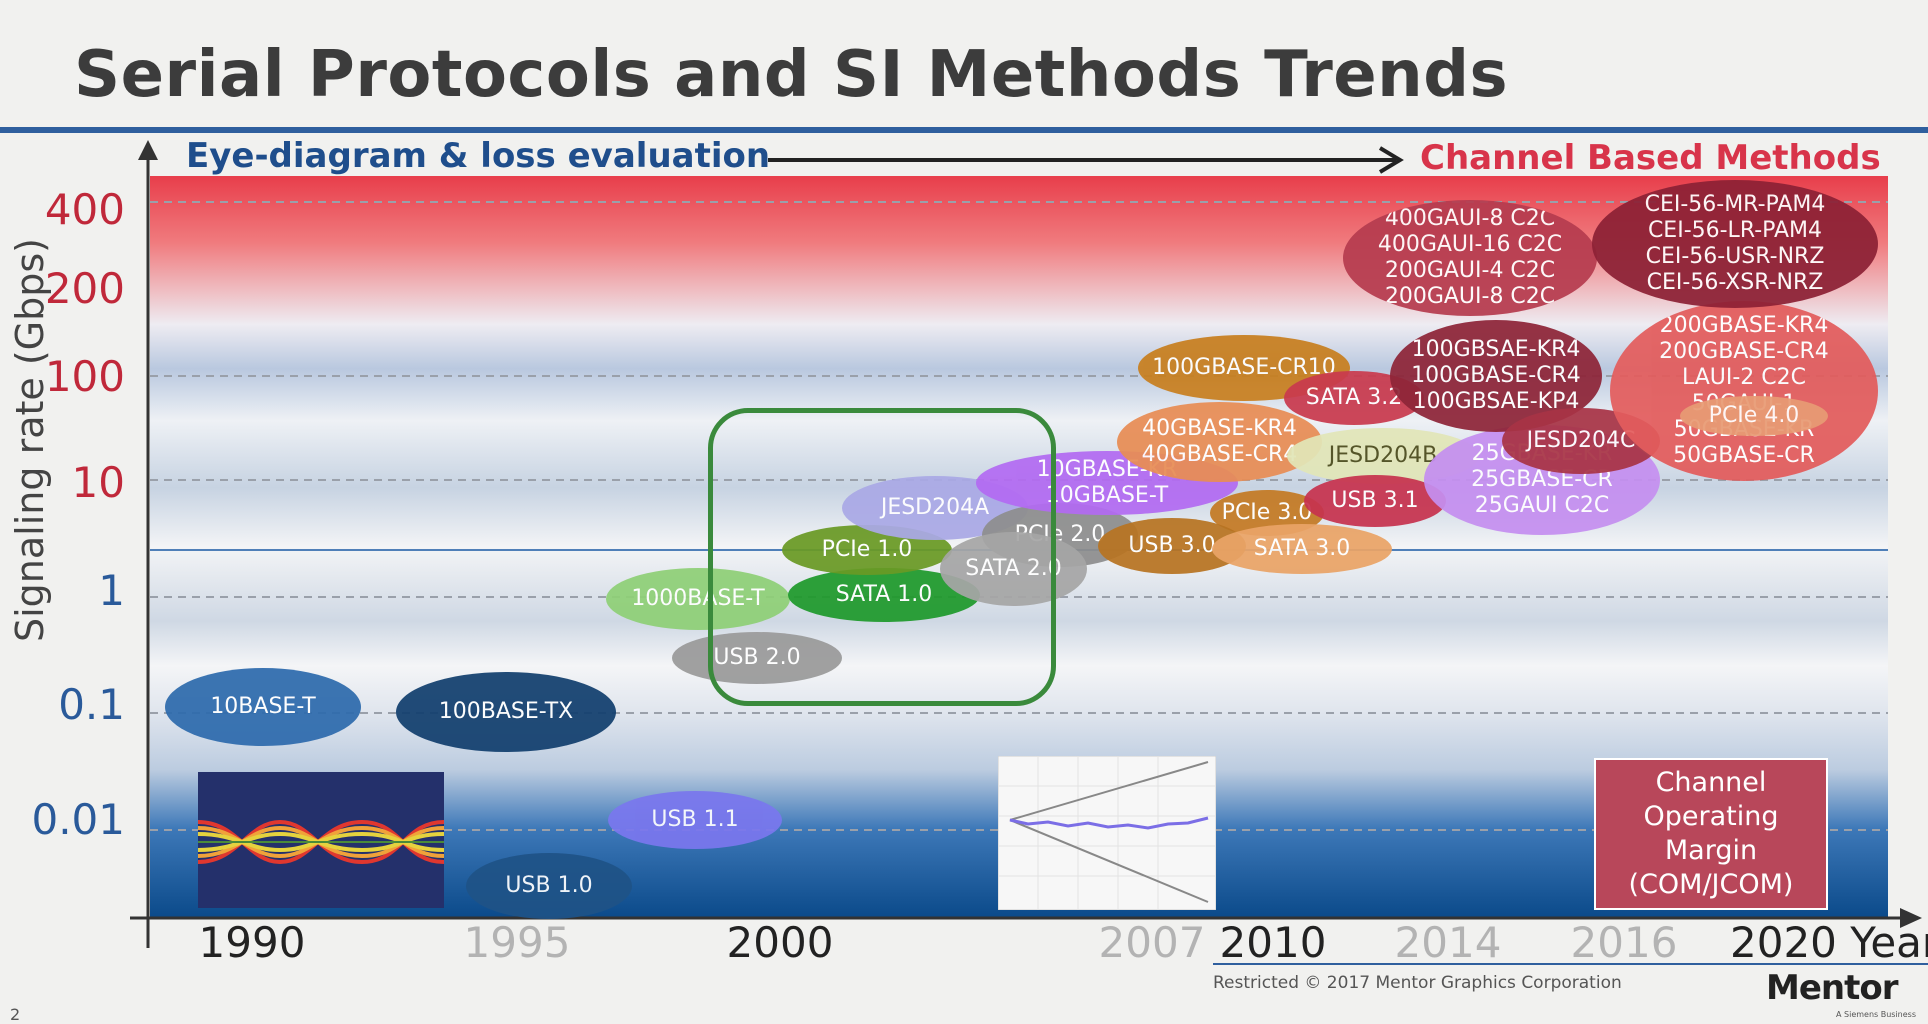 The image size is (1928, 1024). I want to click on y-tick-label: 400, so click(84, 209).